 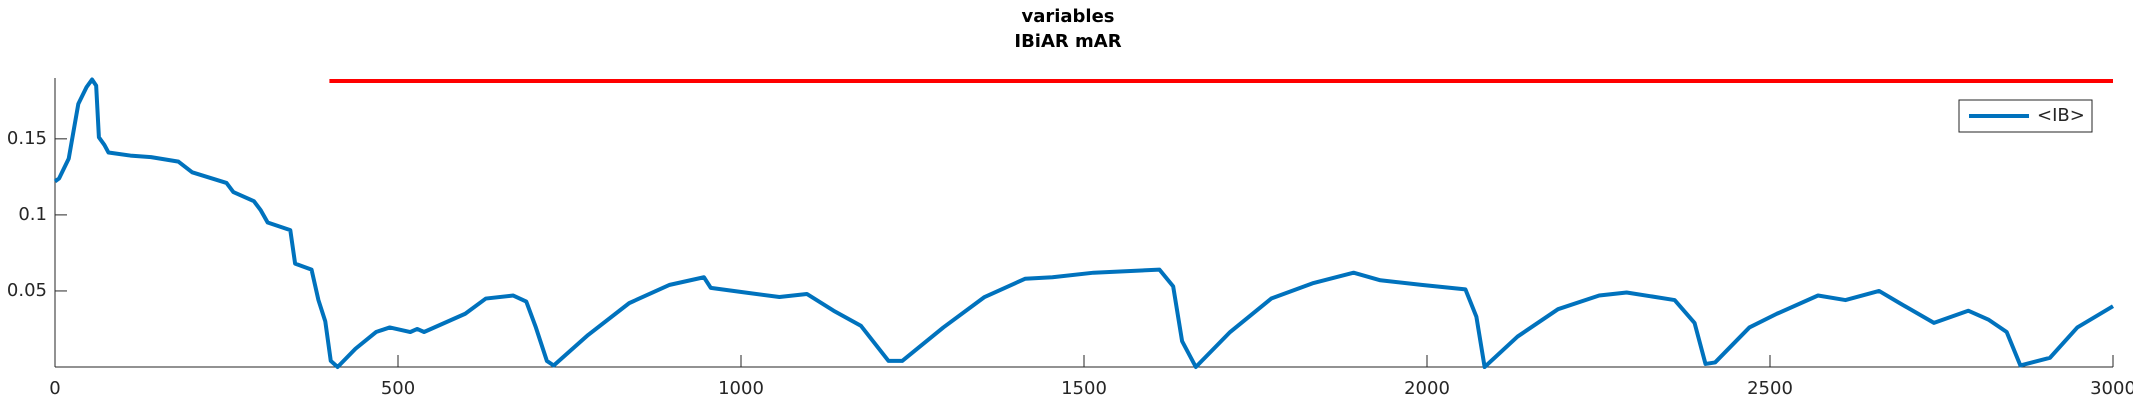 I want to click on chart-title: variables, so click(x=1067, y=16).